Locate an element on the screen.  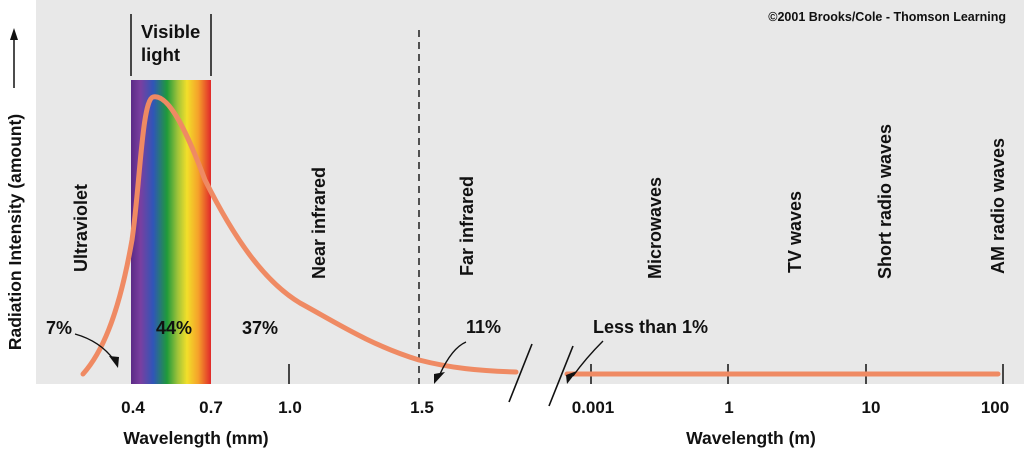
region-label-tv-waves: TV waves is located at coordinates (795, 232).